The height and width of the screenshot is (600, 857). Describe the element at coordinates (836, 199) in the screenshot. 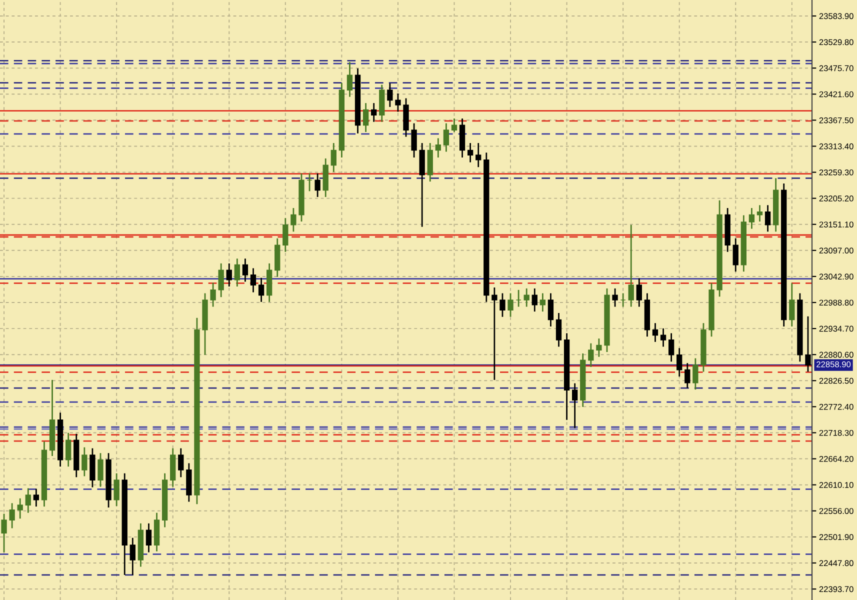

I see `y-tick-label: 23205.20` at that location.